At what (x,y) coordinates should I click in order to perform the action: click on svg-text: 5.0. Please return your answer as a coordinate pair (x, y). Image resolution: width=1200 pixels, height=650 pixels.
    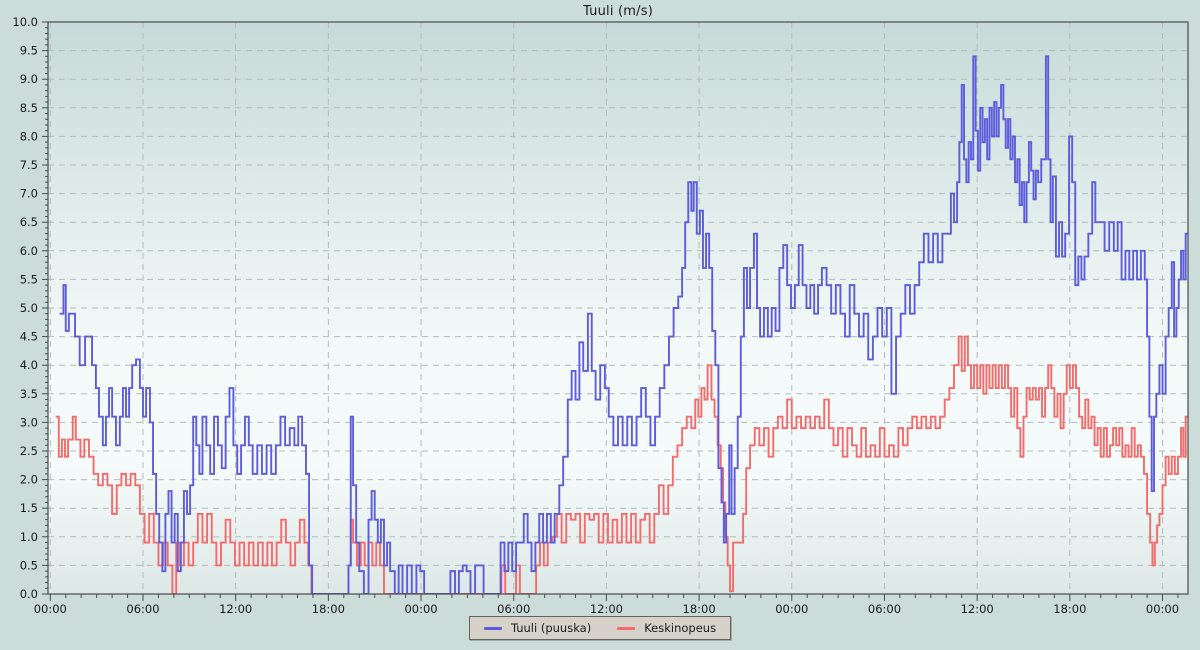
    Looking at the image, I should click on (29, 308).